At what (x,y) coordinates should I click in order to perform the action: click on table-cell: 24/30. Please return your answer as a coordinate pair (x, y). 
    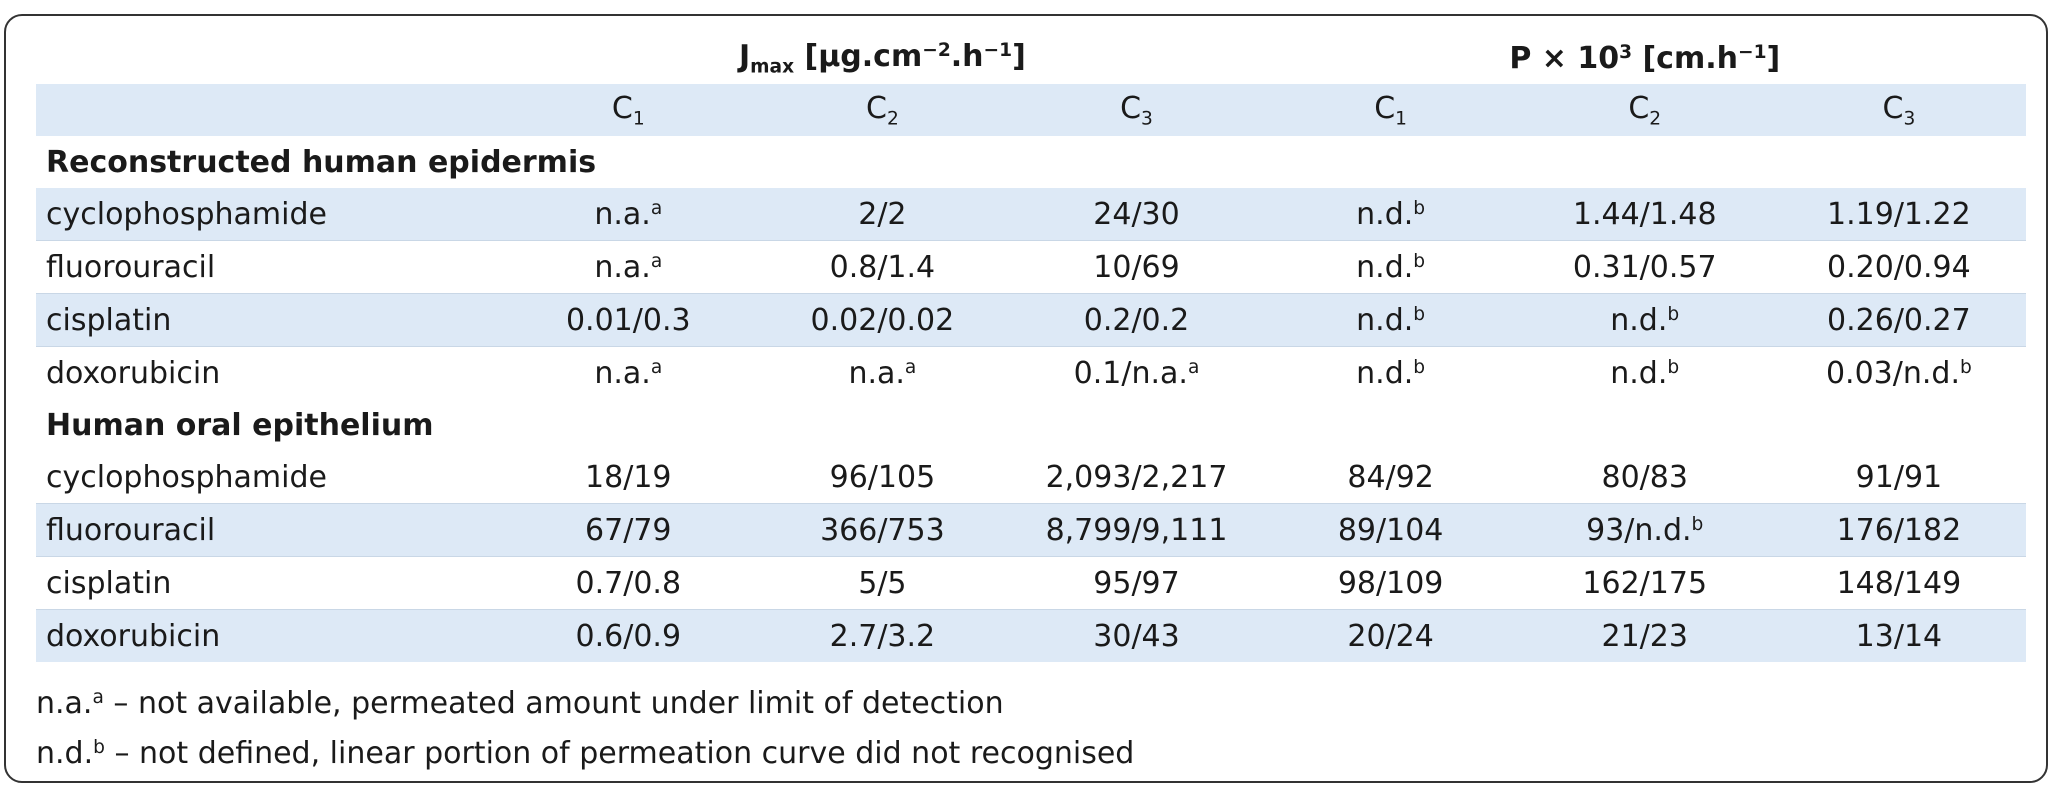
    Looking at the image, I should click on (1136, 214).